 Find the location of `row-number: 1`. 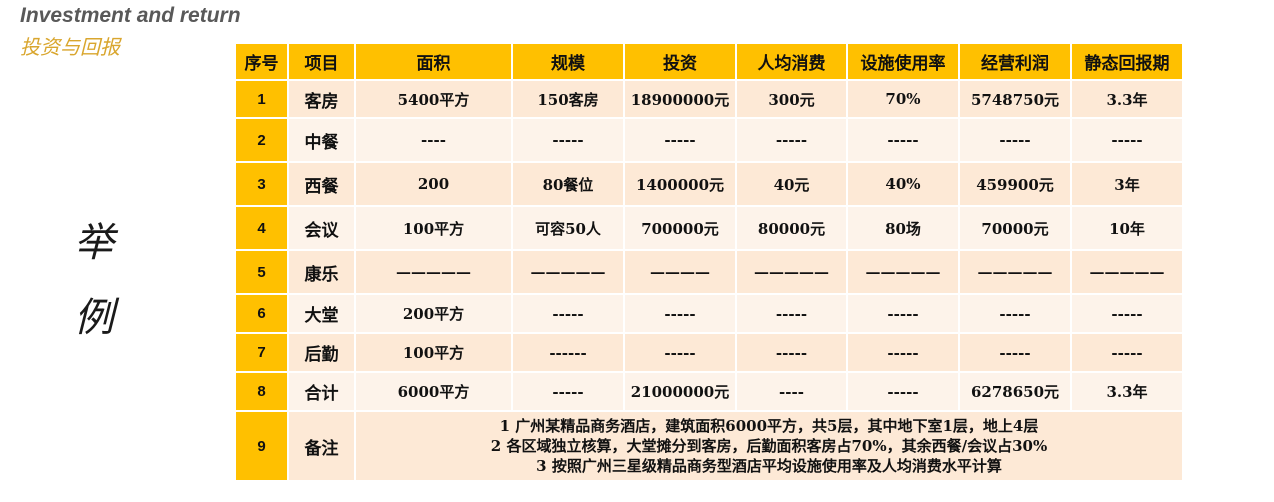

row-number: 1 is located at coordinates (261, 99).